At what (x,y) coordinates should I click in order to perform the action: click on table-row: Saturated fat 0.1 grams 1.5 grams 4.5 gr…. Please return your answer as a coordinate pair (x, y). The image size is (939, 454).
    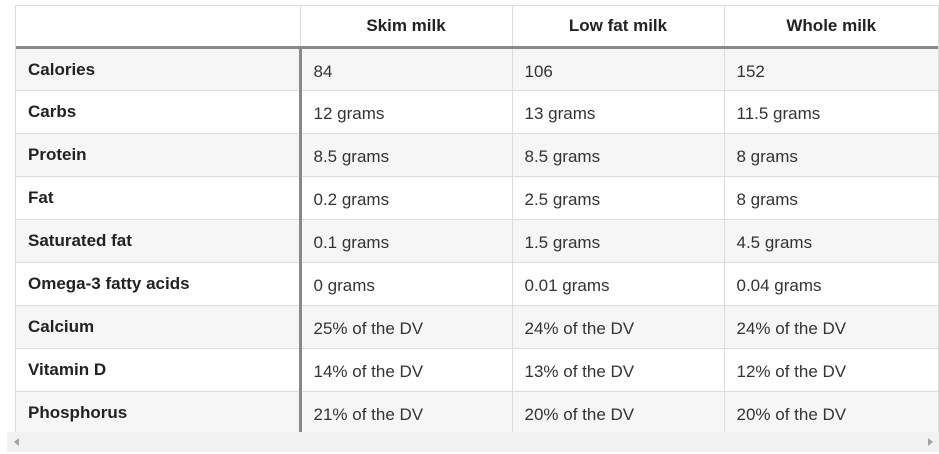
    Looking at the image, I should click on (477, 241).